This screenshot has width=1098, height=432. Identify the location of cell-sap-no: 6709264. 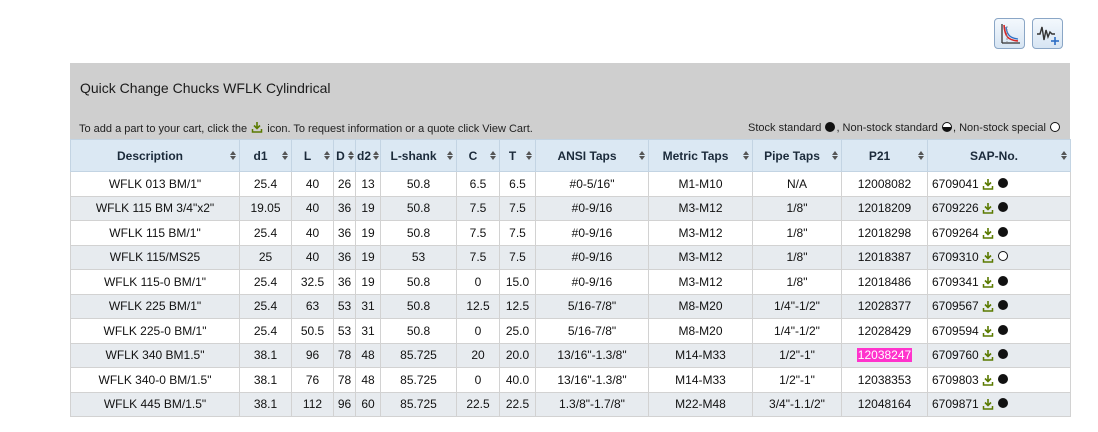
(999, 233).